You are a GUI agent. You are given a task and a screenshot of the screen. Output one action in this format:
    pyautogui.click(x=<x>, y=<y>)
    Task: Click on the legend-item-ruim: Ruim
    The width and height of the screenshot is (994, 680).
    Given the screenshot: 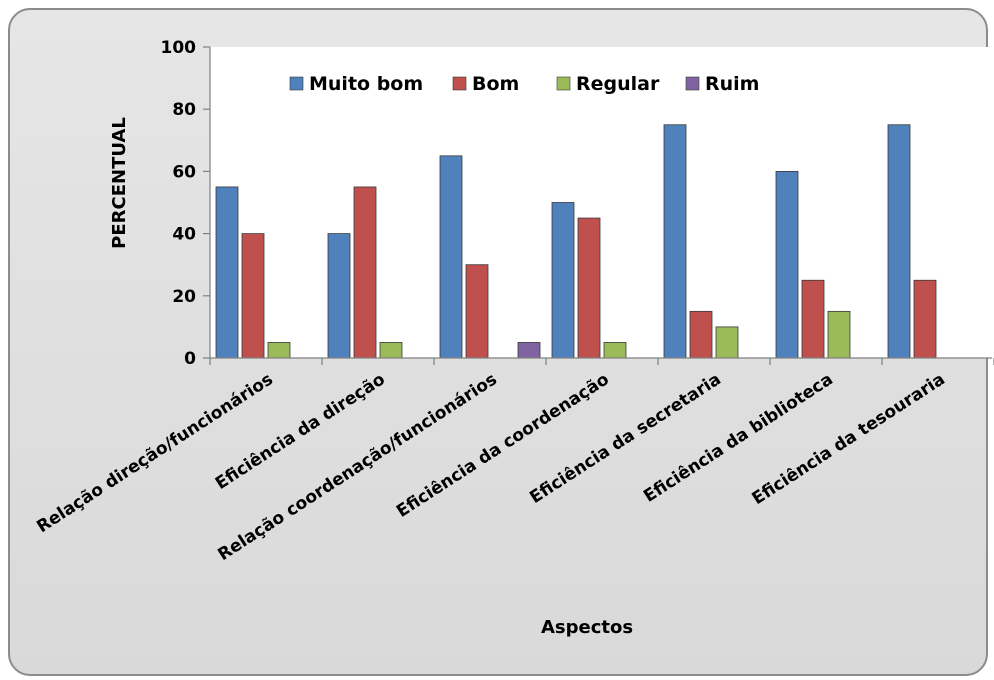 What is the action you would take?
    pyautogui.click(x=722, y=84)
    